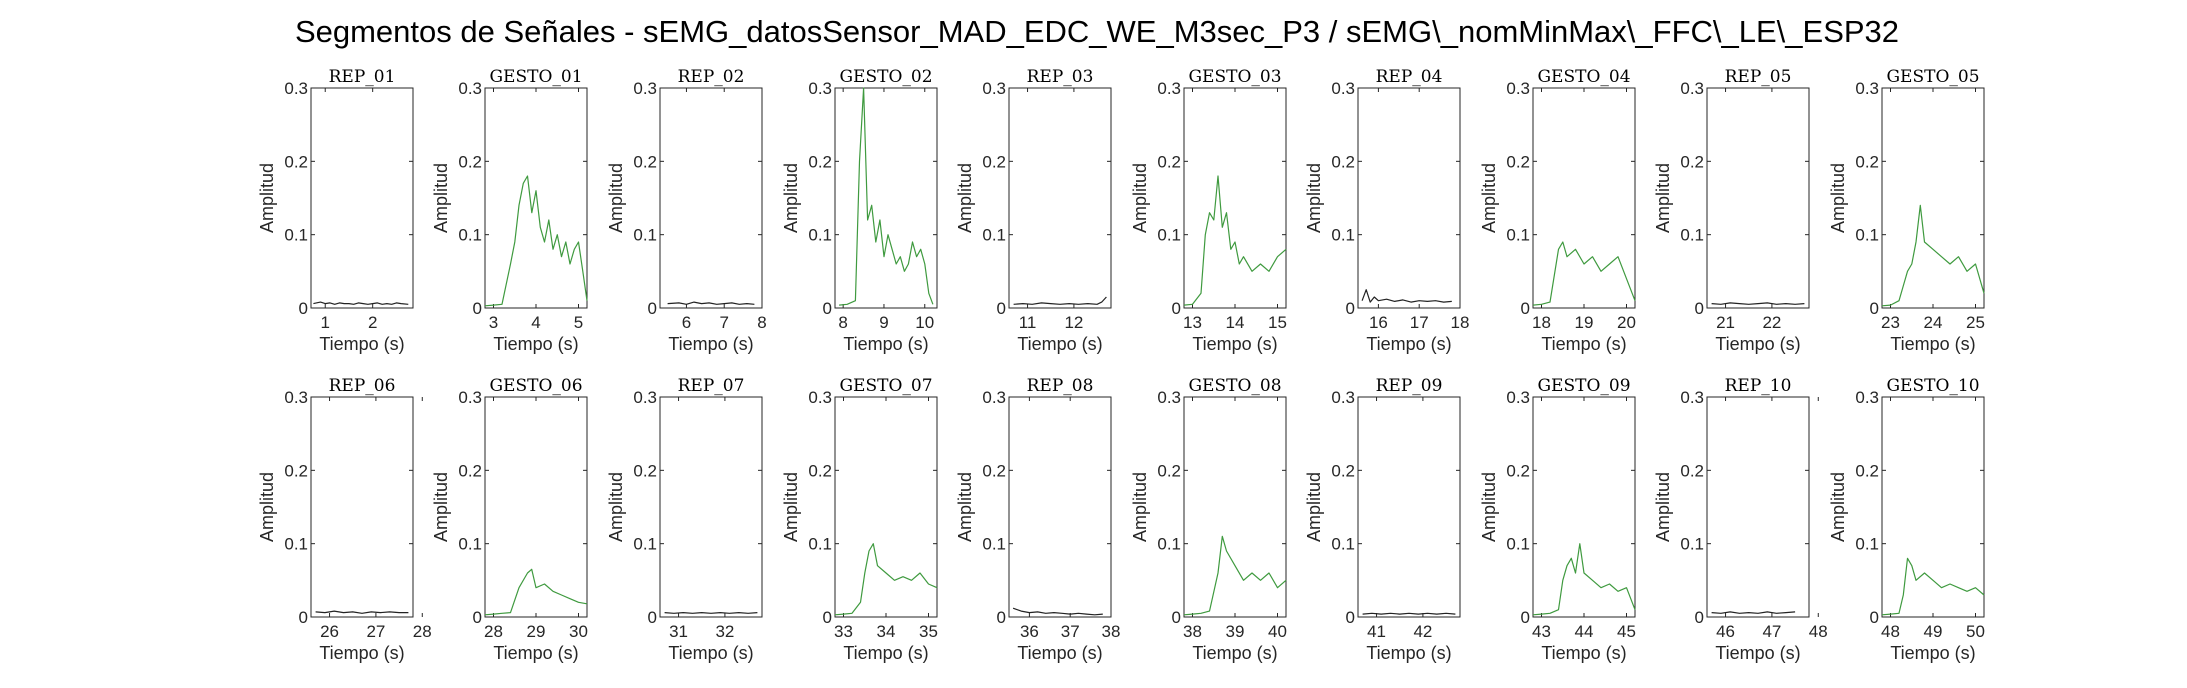 The width and height of the screenshot is (2187, 688). What do you see at coordinates (493, 322) in the screenshot?
I see `x-tick-label: 3` at bounding box center [493, 322].